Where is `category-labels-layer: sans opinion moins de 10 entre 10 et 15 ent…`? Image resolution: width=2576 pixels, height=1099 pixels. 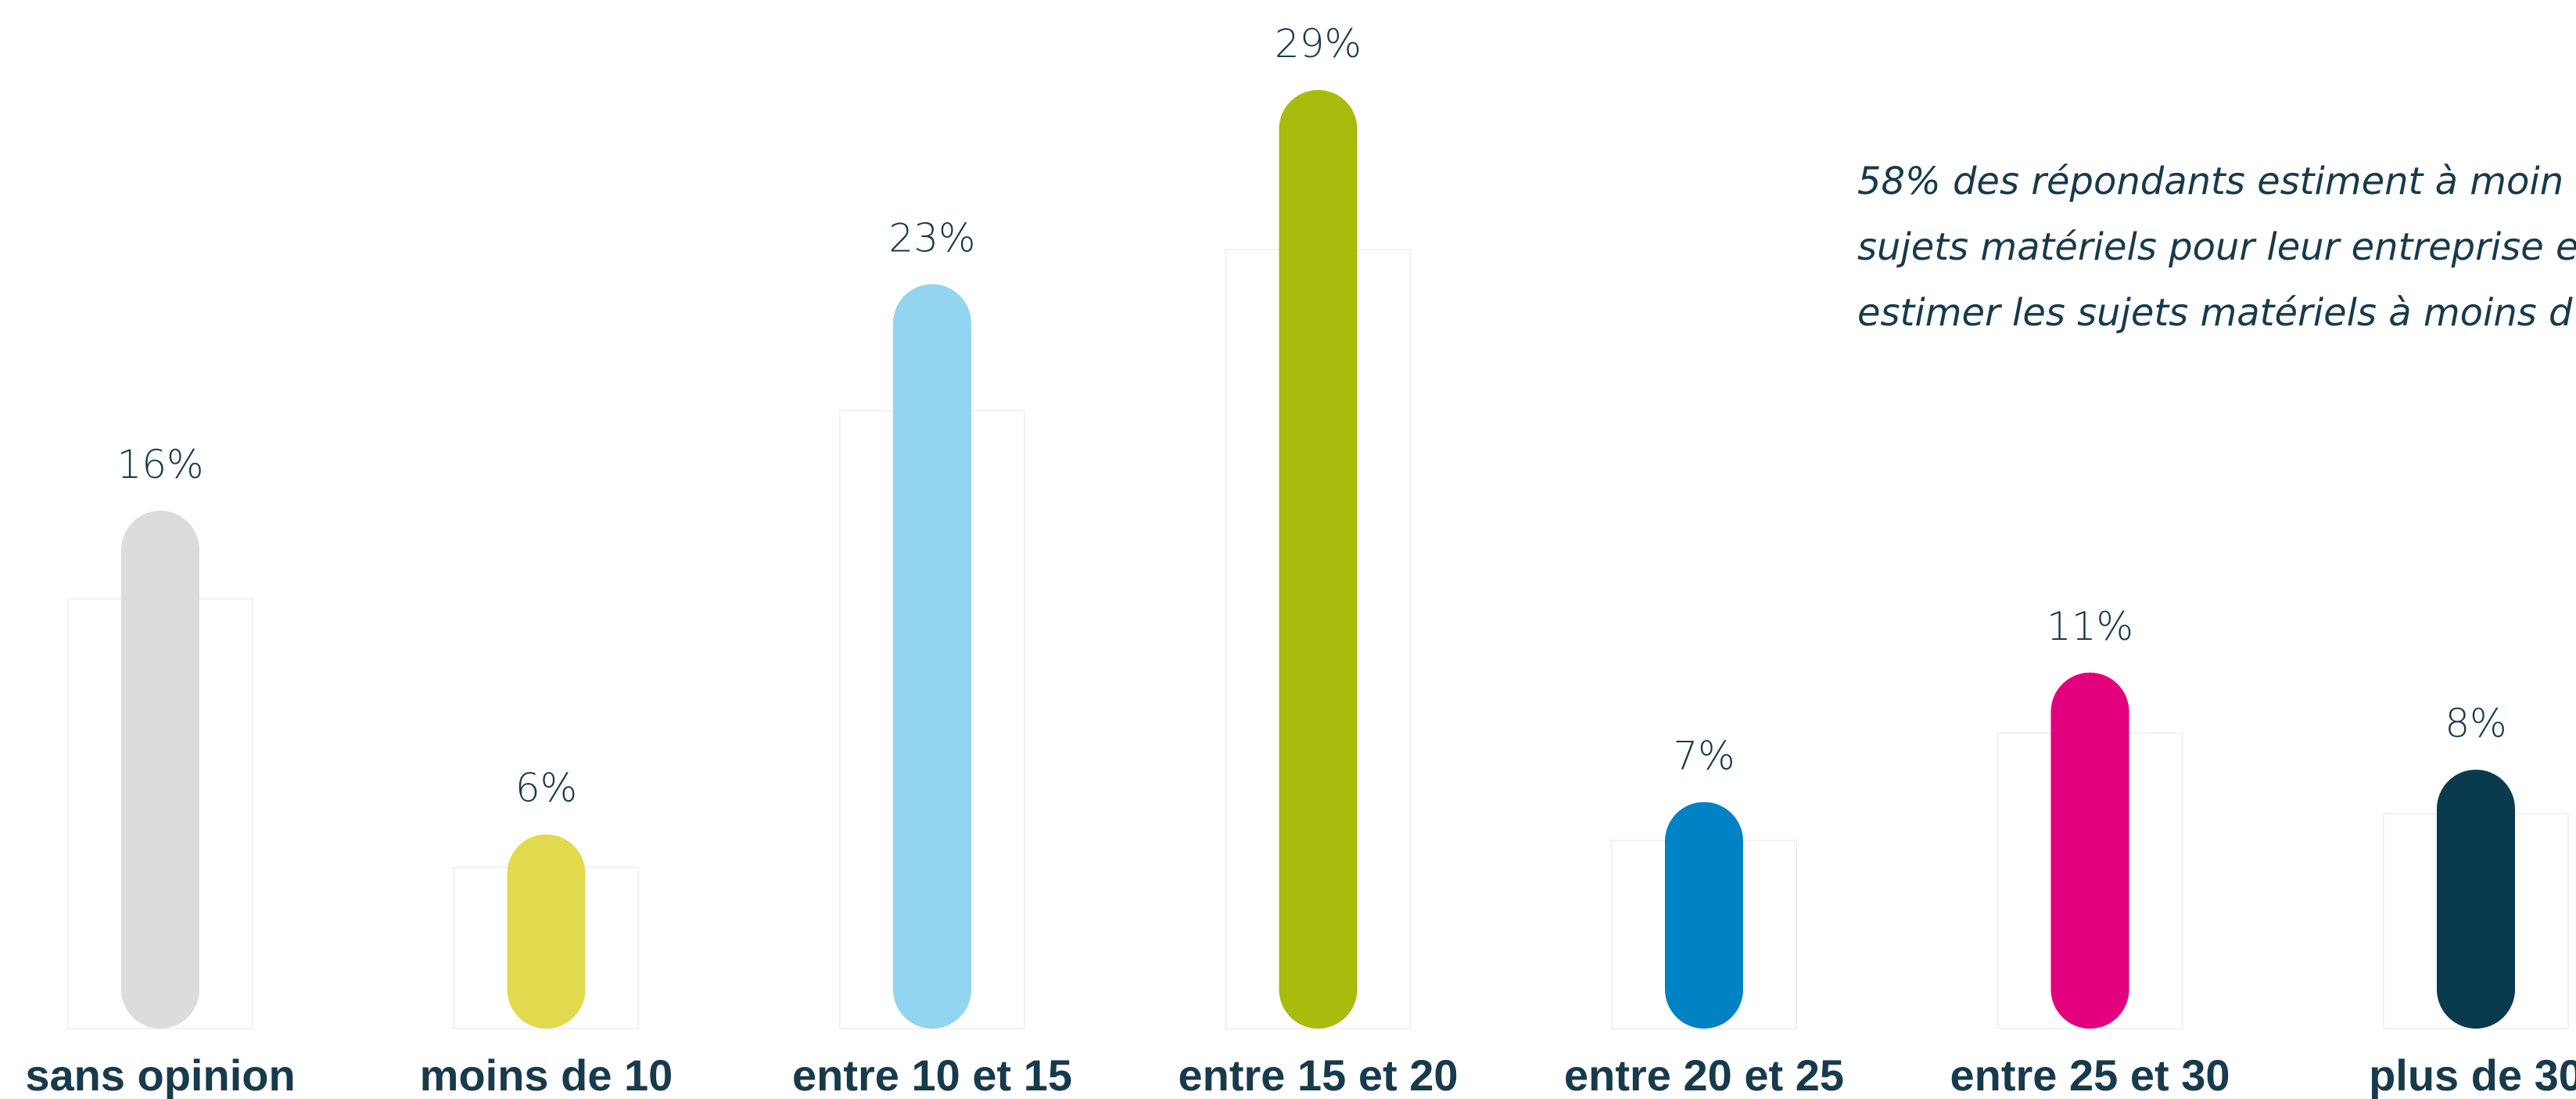
category-labels-layer: sans opinion moins de 10 entre 10 et 15 ent… is located at coordinates (1300, 1075).